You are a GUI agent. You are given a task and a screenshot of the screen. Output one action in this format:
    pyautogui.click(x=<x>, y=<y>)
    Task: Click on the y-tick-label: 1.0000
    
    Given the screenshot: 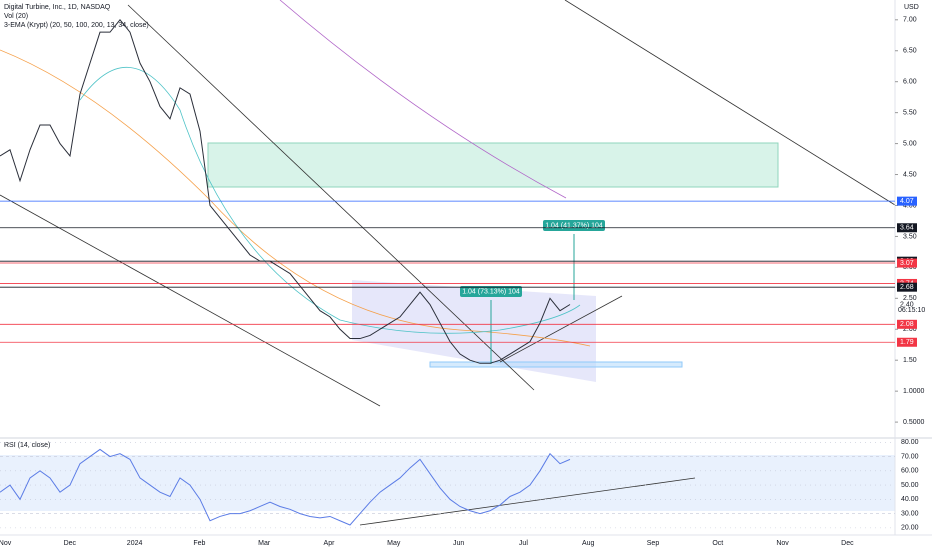 What is the action you would take?
    pyautogui.click(x=914, y=391)
    